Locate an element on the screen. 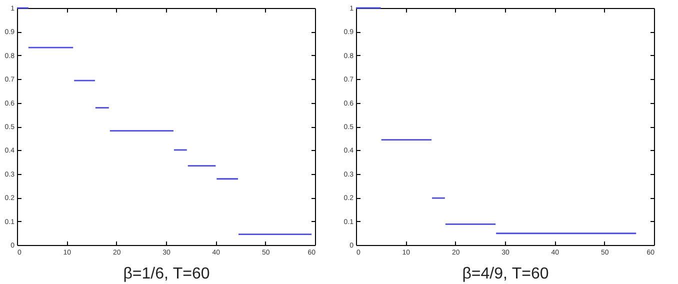 The height and width of the screenshot is (284, 678). x-axis-title: β=4/9, T=60 is located at coordinates (505, 274).